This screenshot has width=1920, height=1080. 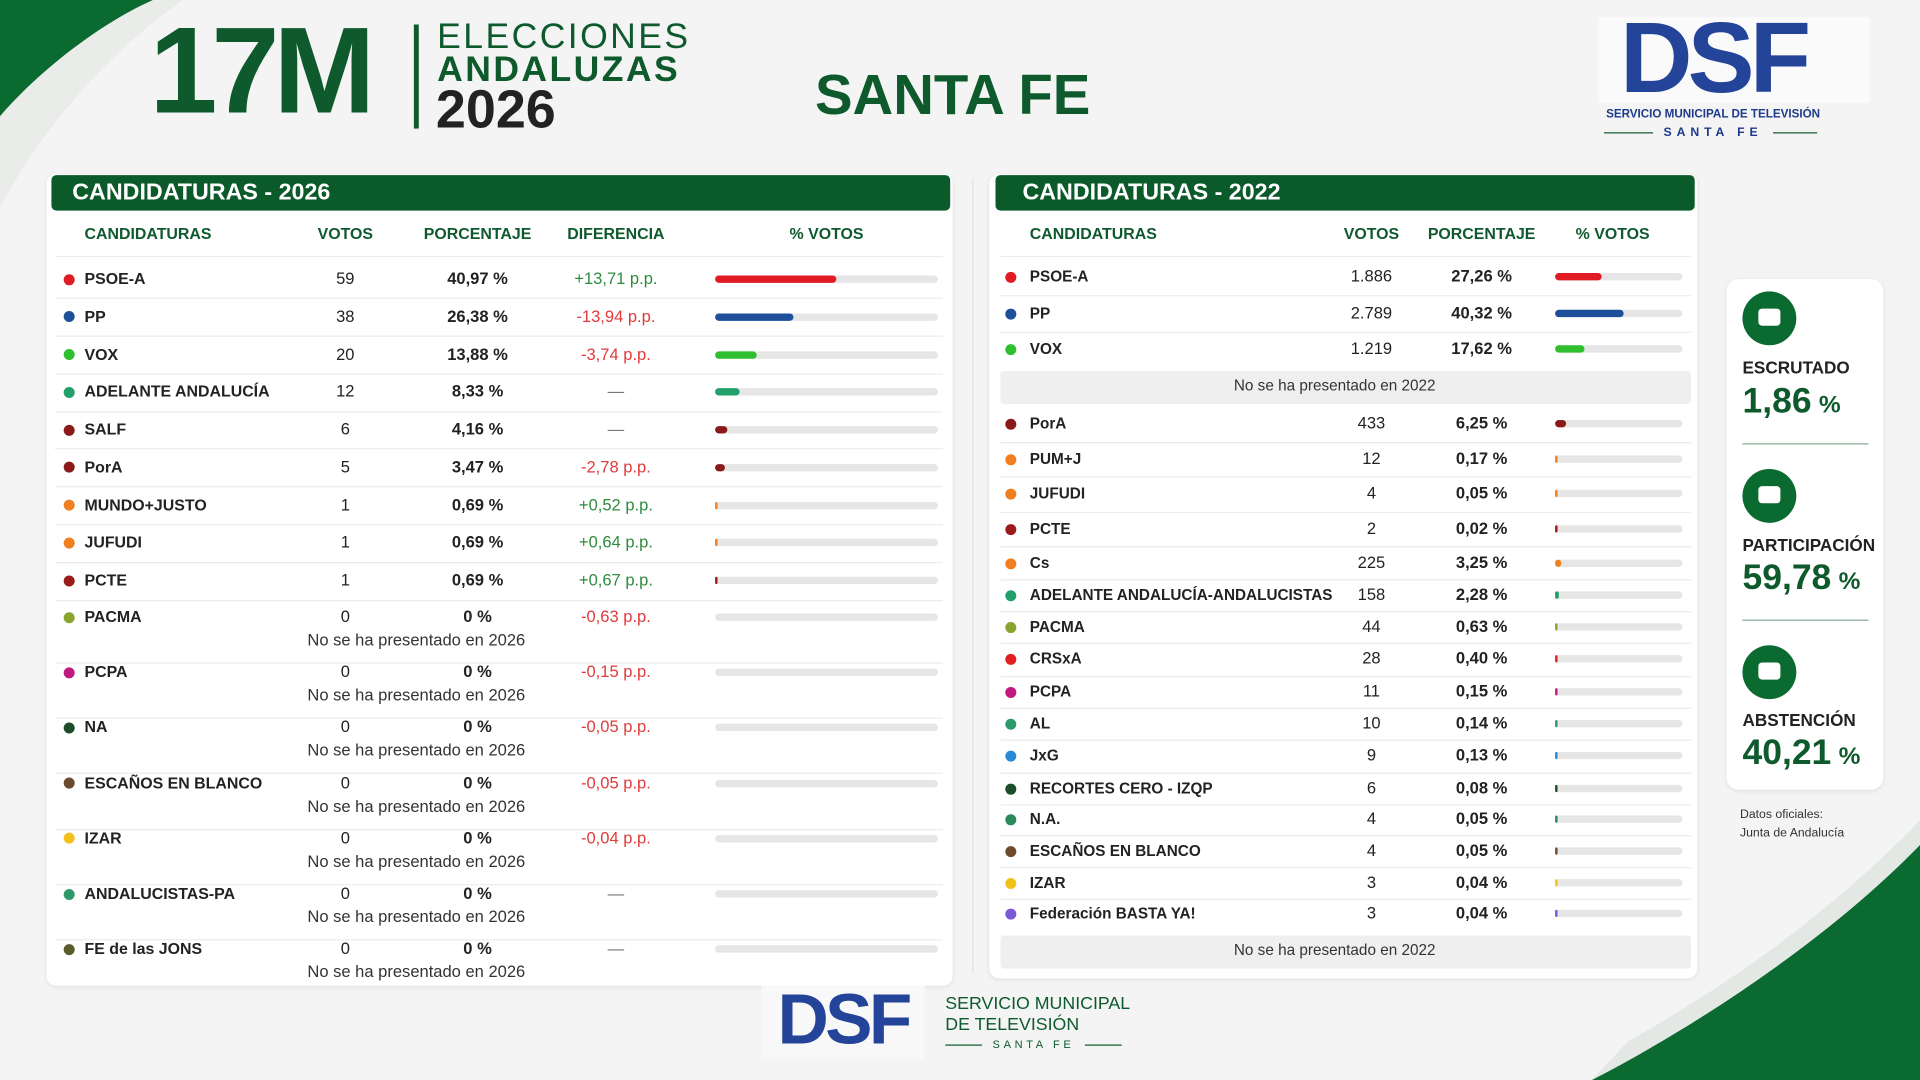 What do you see at coordinates (615, 838) in the screenshot?
I see `difference: -0,04 p.p.` at bounding box center [615, 838].